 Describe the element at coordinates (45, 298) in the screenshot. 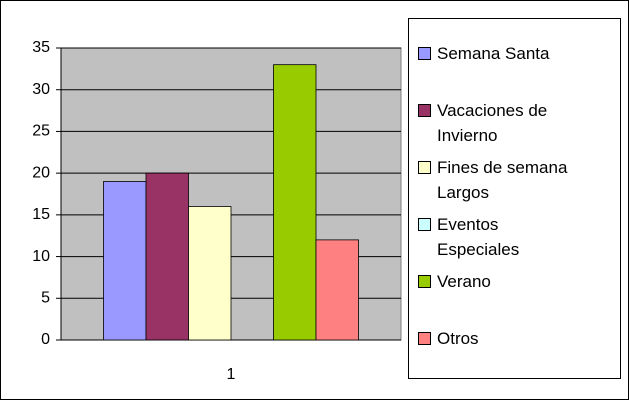

I see `y-tick-label: 5` at that location.